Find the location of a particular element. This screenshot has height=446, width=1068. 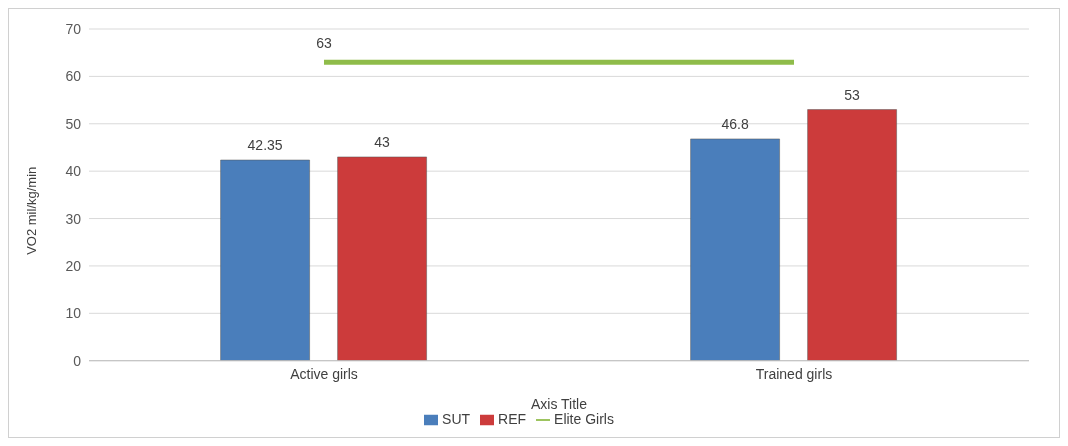

legend-label: REF is located at coordinates (512, 418).